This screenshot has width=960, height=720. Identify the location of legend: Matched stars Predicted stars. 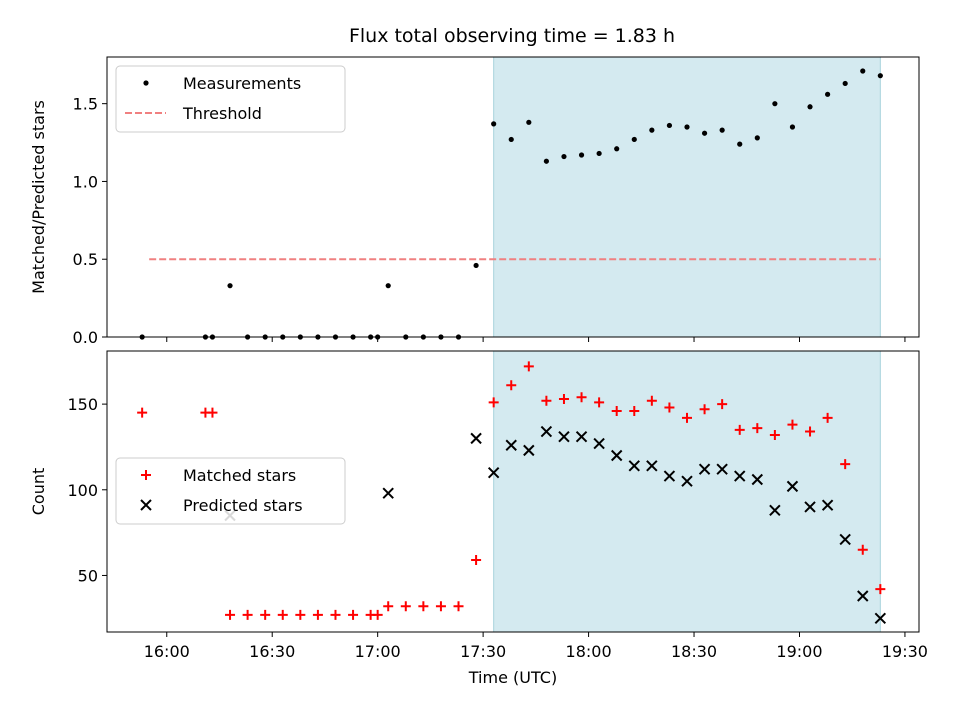
(230, 491).